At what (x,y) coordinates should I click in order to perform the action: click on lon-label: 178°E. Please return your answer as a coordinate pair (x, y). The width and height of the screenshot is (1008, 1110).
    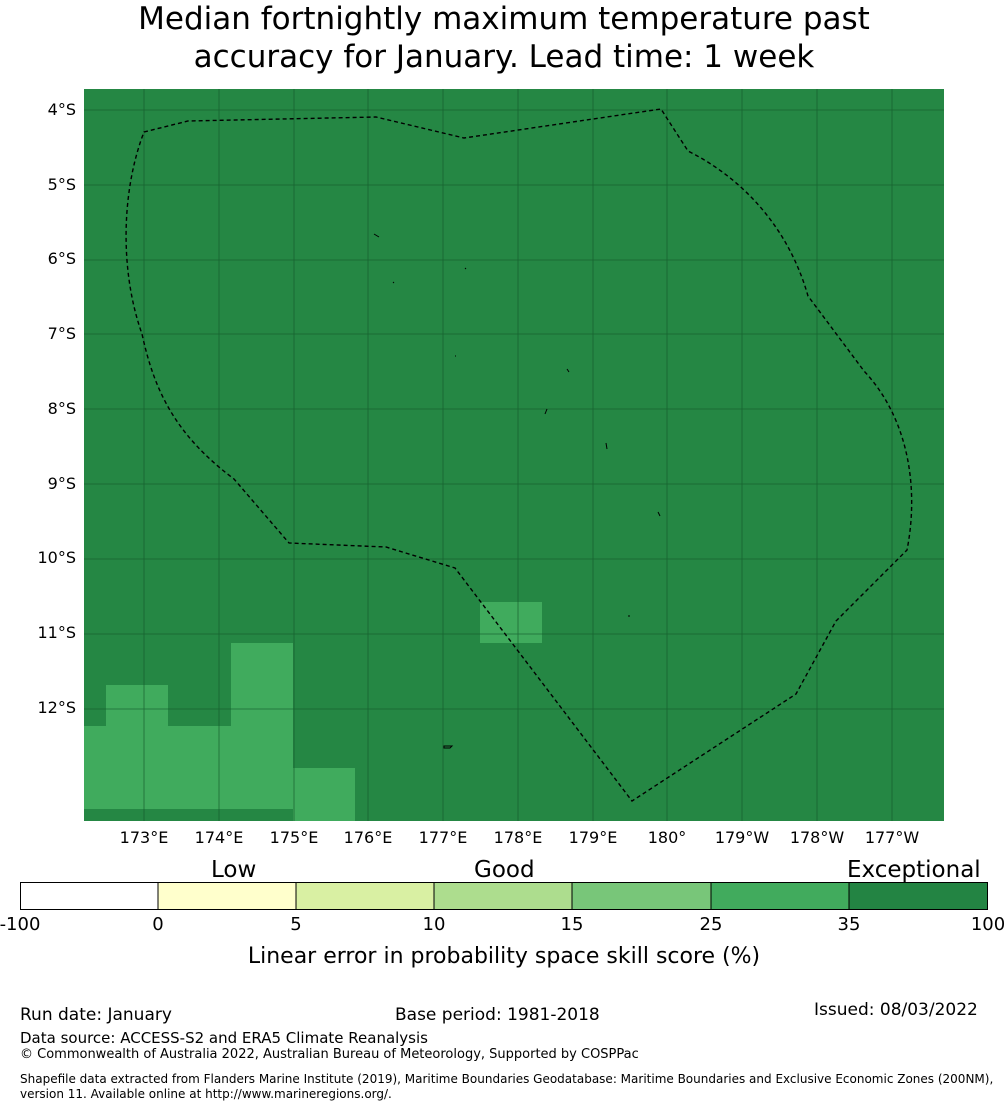
    Looking at the image, I should click on (518, 837).